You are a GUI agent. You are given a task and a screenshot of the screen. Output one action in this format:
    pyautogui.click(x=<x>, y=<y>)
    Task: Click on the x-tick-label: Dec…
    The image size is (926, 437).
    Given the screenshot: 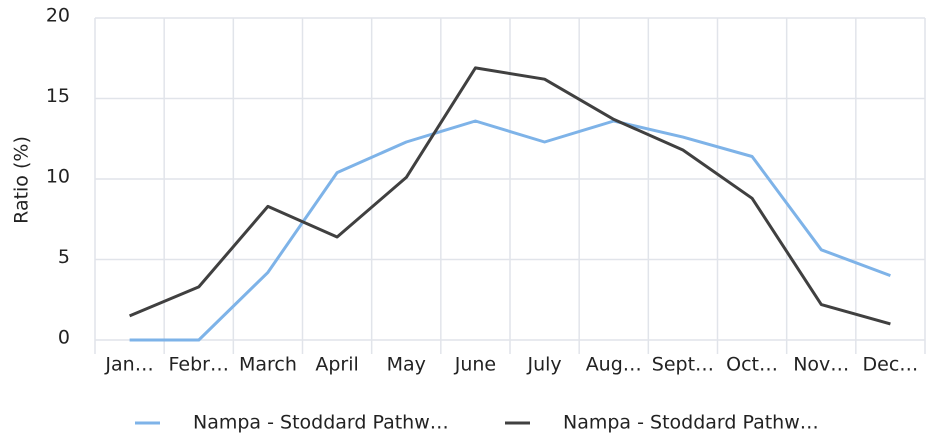 What is the action you would take?
    pyautogui.click(x=891, y=365)
    